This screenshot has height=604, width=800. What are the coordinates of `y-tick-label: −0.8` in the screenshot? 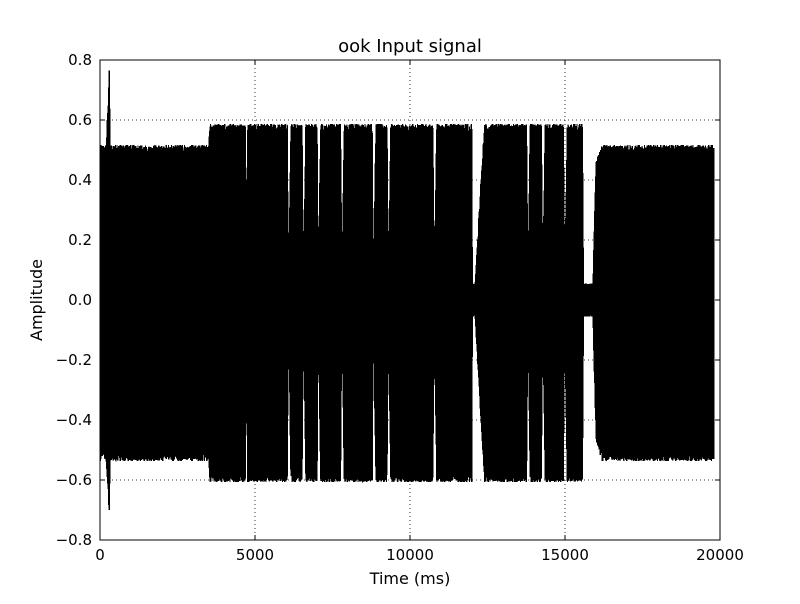 It's located at (74, 540).